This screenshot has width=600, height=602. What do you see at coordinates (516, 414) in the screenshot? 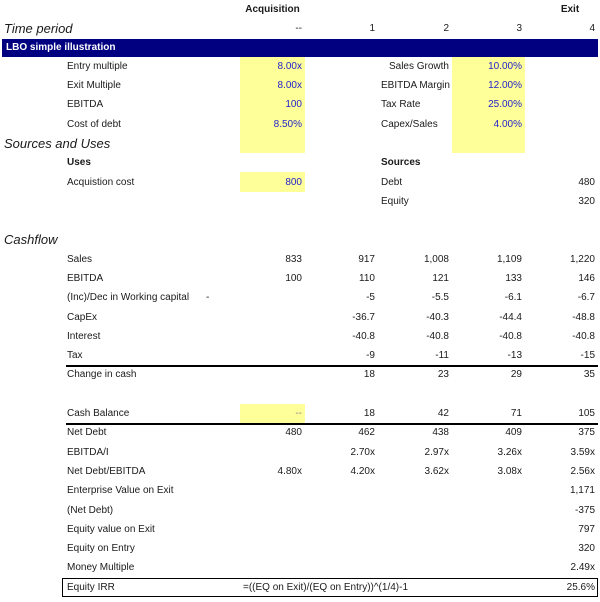
I see `value-cell: 71` at bounding box center [516, 414].